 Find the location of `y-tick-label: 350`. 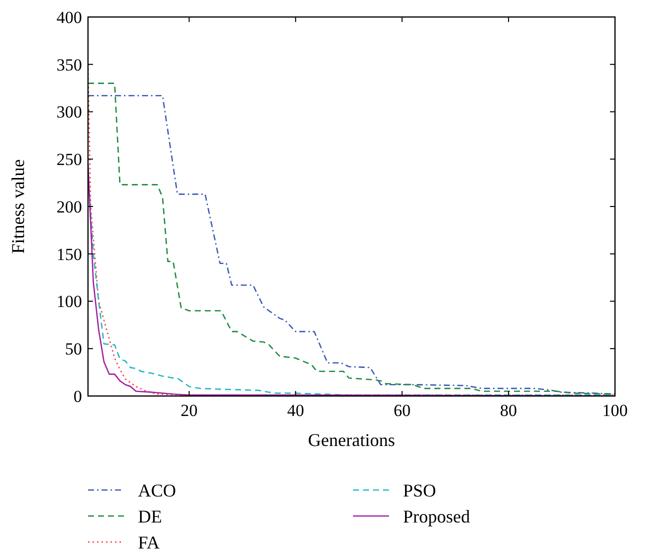

y-tick-label: 350 is located at coordinates (69, 64).